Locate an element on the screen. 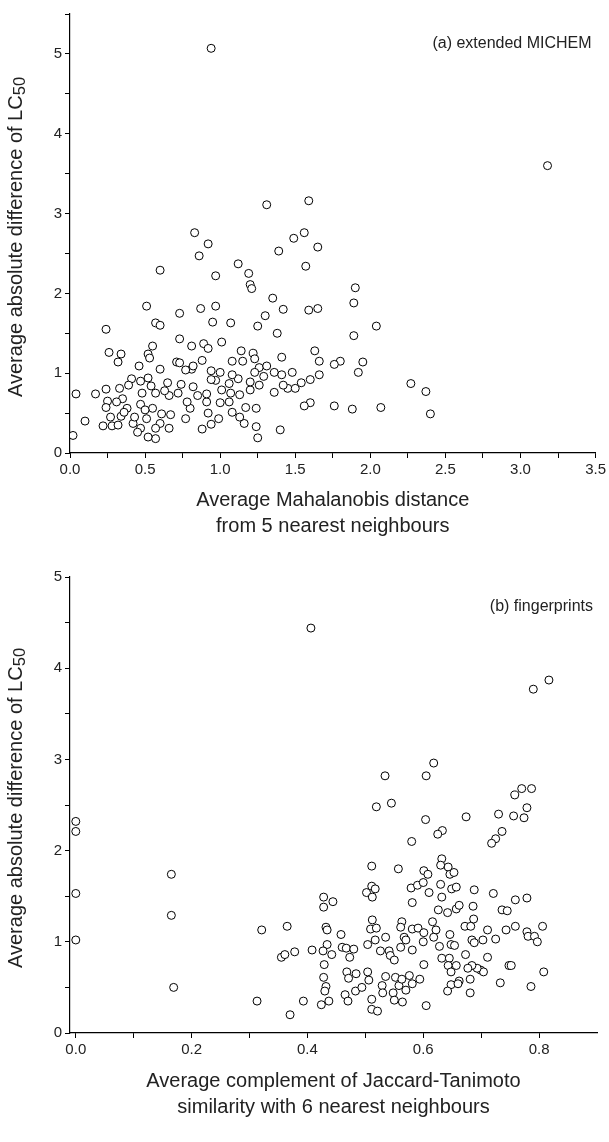  x-axis-title: Average Mahalanobis distance from 5 nearest neighbours is located at coordinates (333, 512).